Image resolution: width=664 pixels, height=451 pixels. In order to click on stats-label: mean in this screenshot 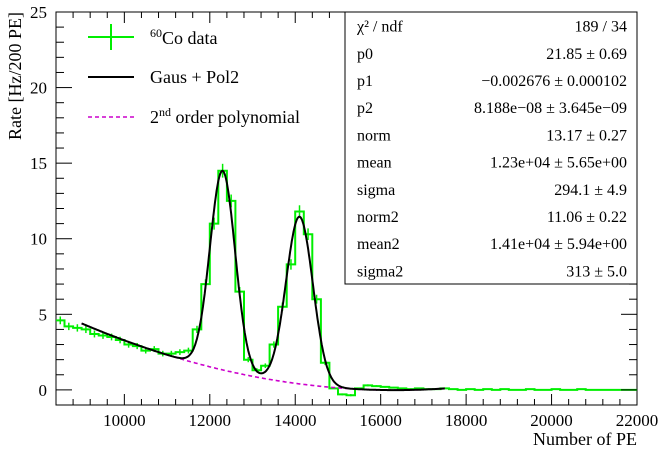, I will do `click(374, 163)`.